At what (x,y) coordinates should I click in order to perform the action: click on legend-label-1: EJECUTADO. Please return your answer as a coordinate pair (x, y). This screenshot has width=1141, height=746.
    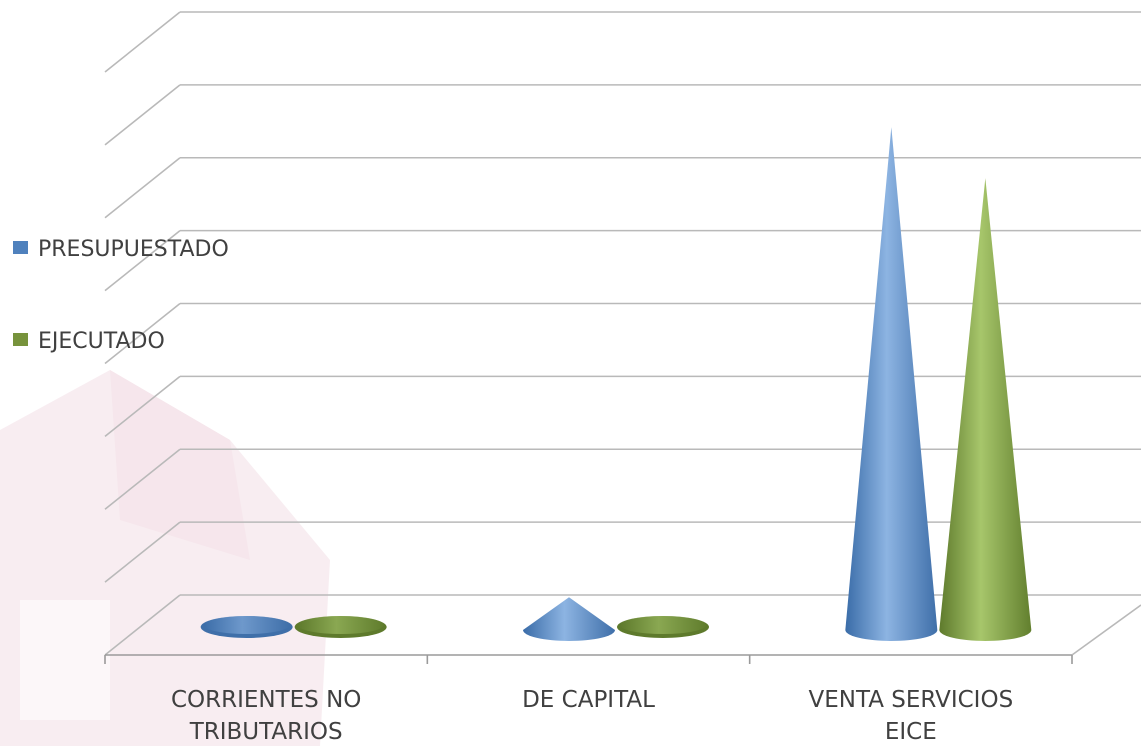
    Looking at the image, I should click on (101, 341).